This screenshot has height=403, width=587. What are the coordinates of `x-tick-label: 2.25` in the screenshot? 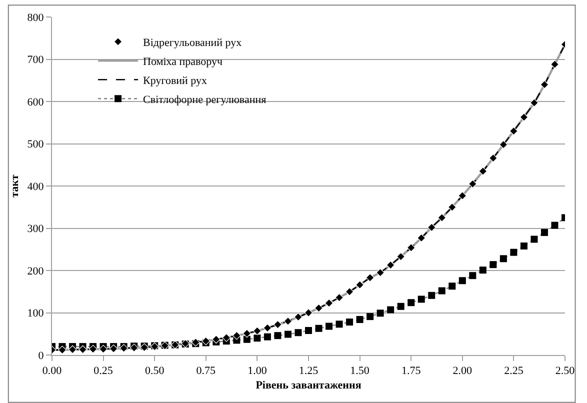 It's located at (514, 371).